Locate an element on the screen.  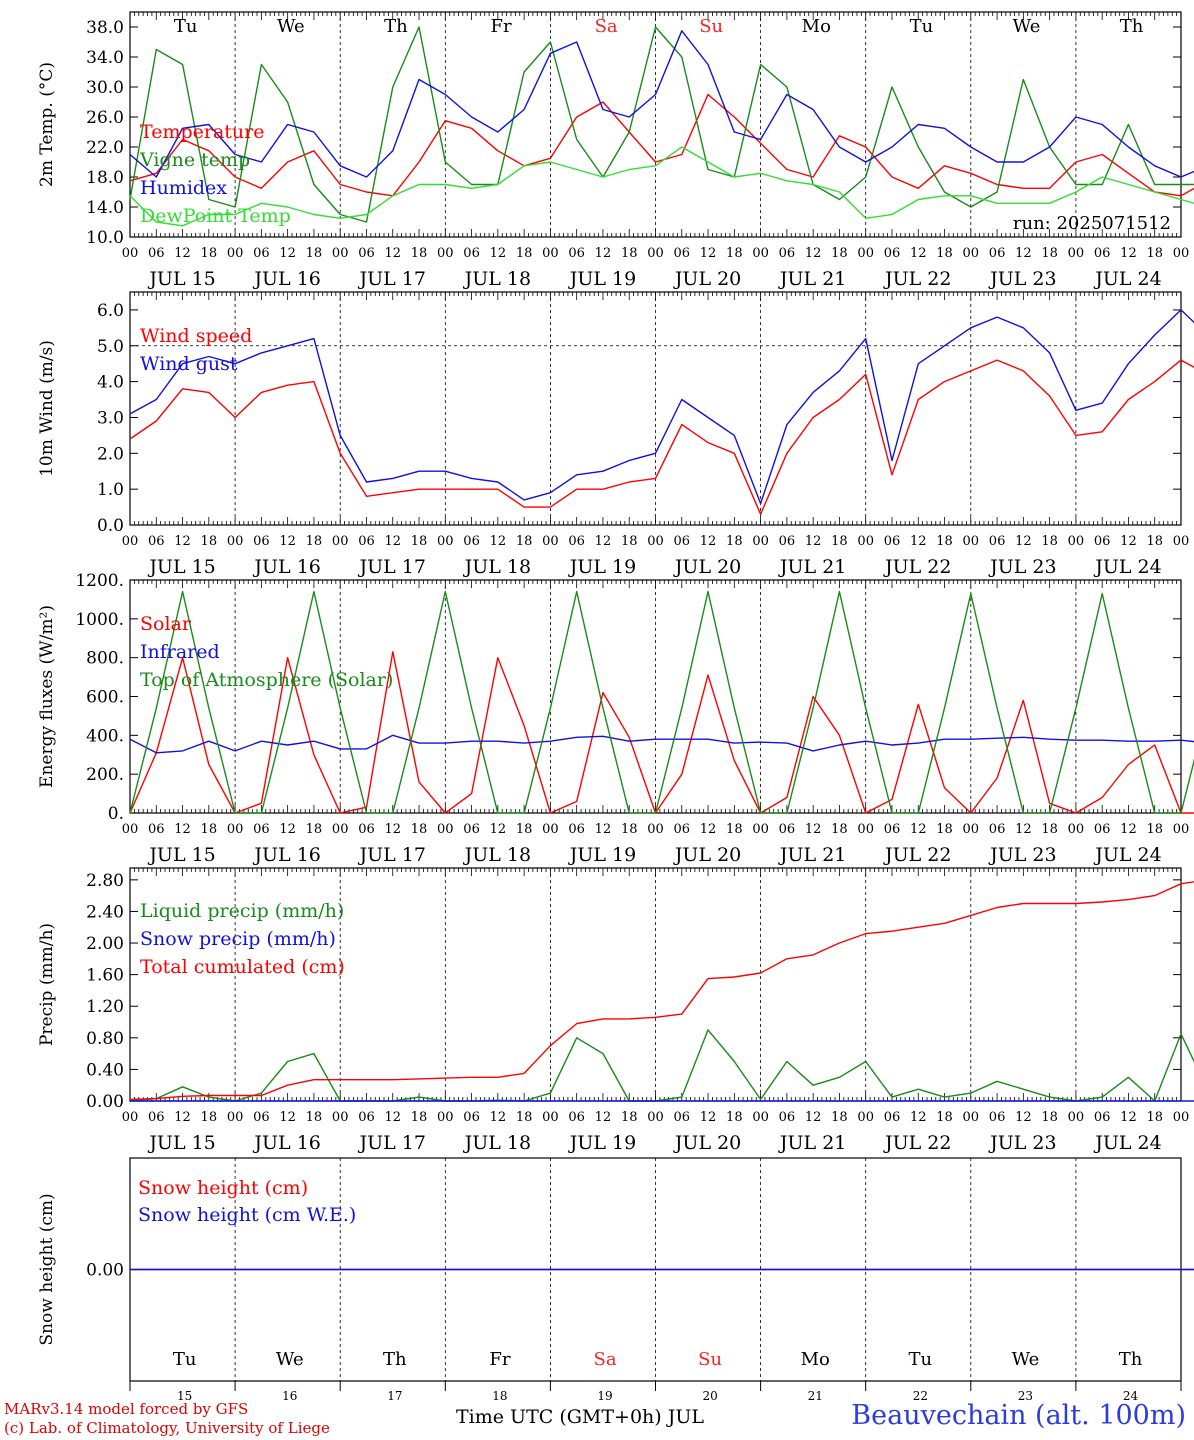
y-tick-label: 2.0 is located at coordinates (110, 454).